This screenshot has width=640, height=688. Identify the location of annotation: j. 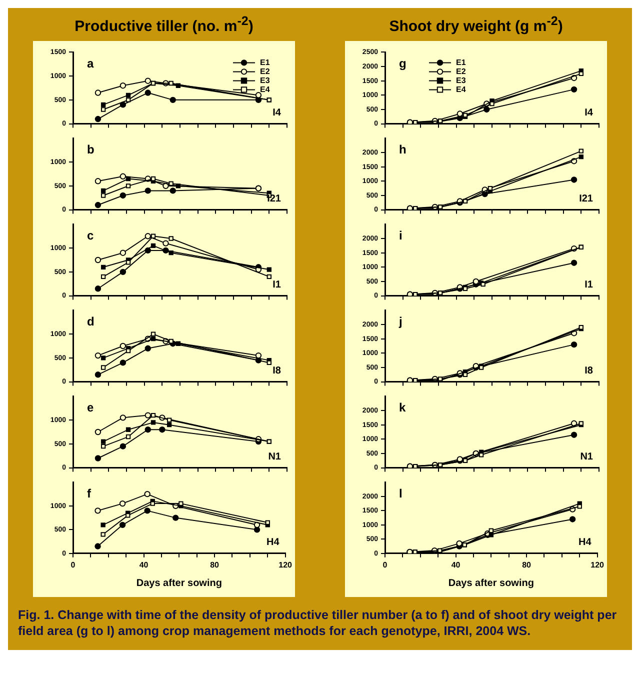
(400, 321).